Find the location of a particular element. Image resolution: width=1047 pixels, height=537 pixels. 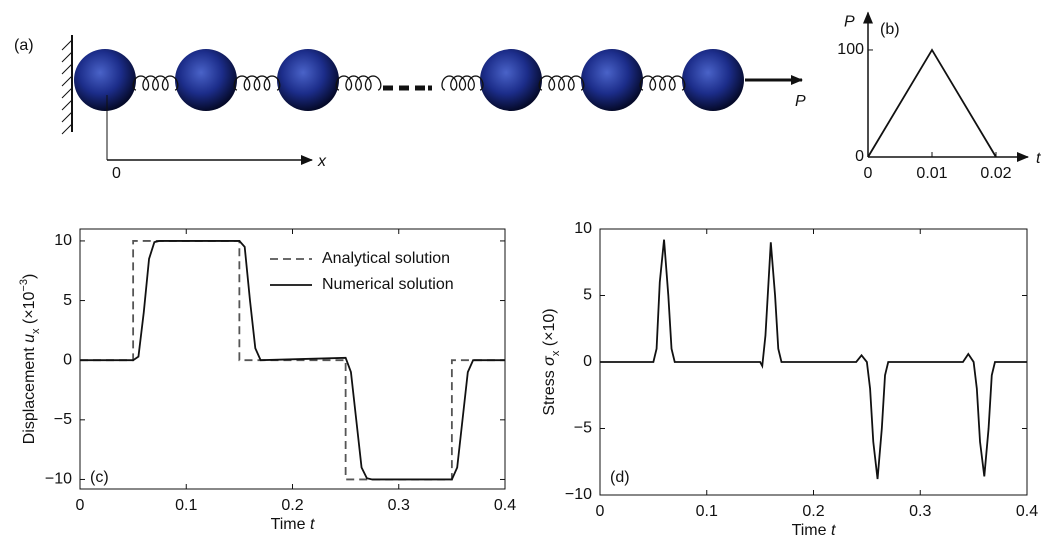

axis-label: Displacement ux (×10−3) is located at coordinates (30, 359).